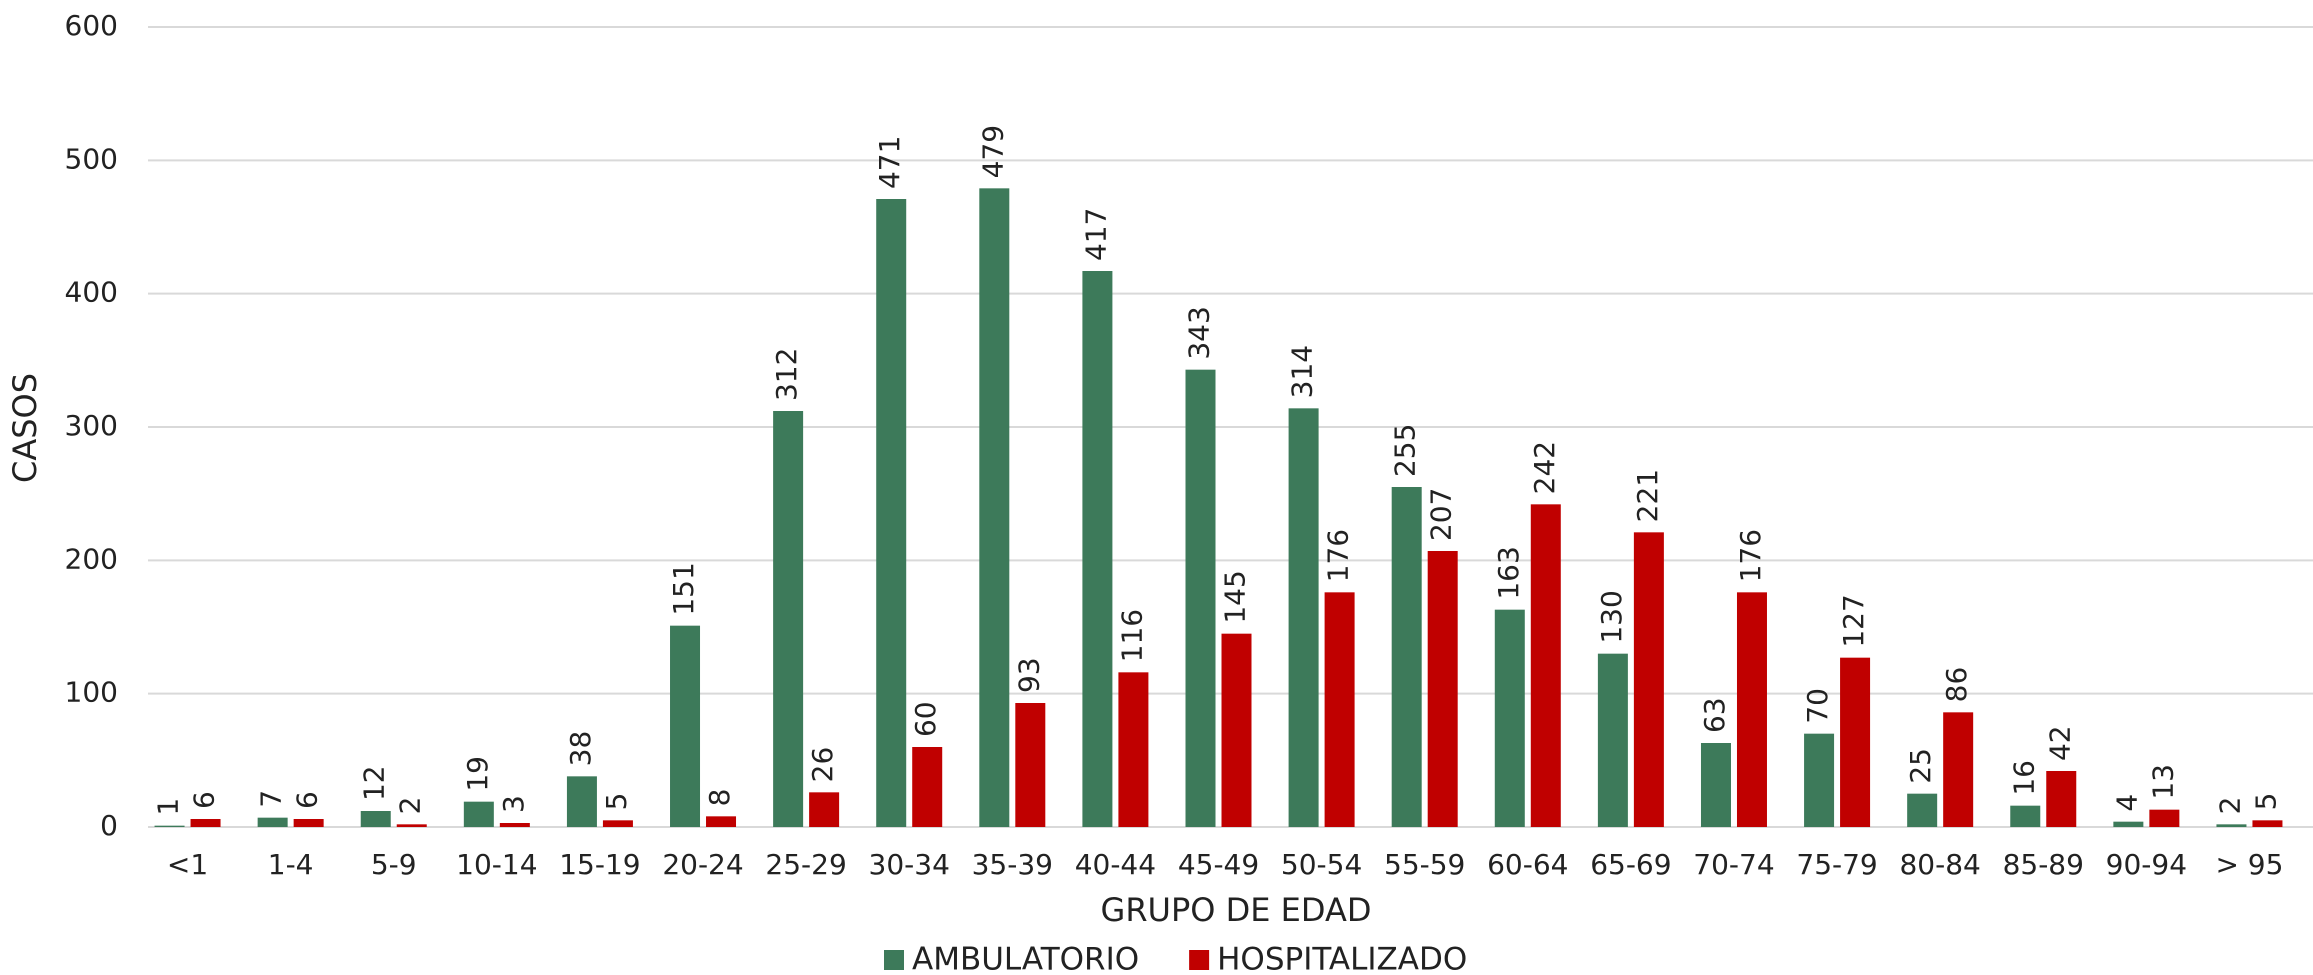 The height and width of the screenshot is (975, 2313). I want to click on x-tick-label: 20-24, so click(702, 864).